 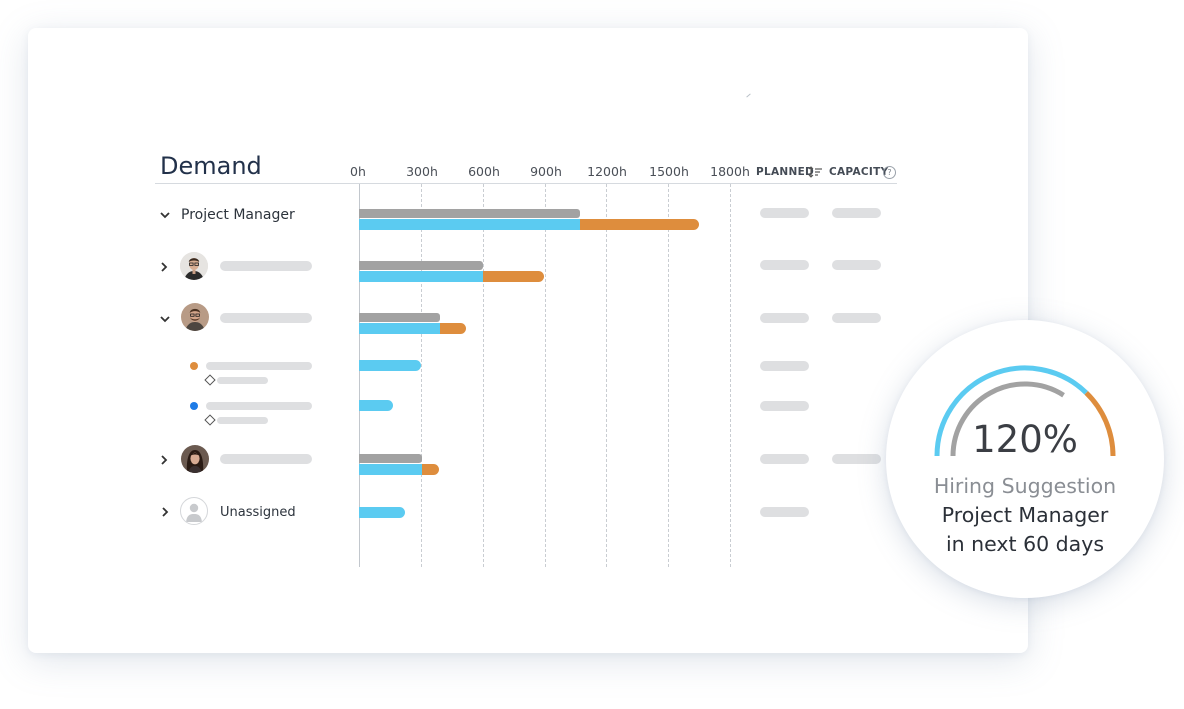 I want to click on role-label: Project Manager, so click(x=238, y=215).